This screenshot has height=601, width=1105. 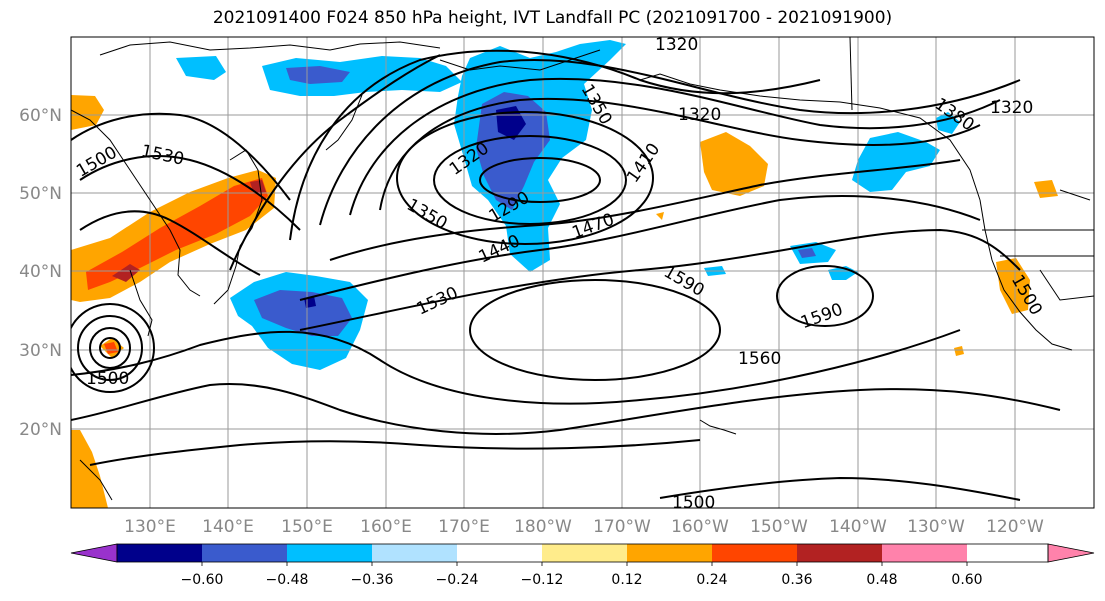 I want to click on lon-label: 130°E, so click(x=150, y=527).